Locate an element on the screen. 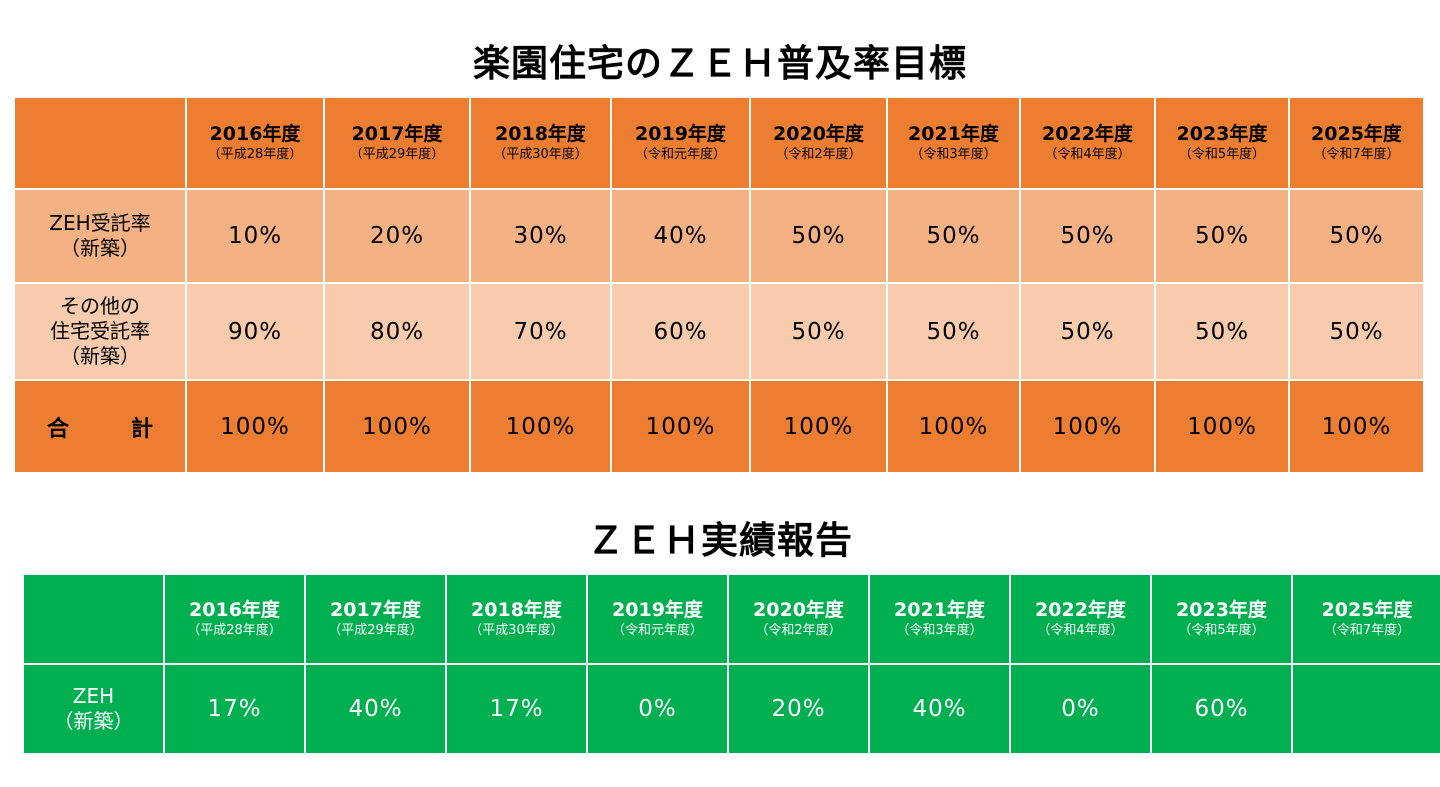 Image resolution: width=1440 pixels, height=787 pixels. value-cell: 30% is located at coordinates (540, 236).